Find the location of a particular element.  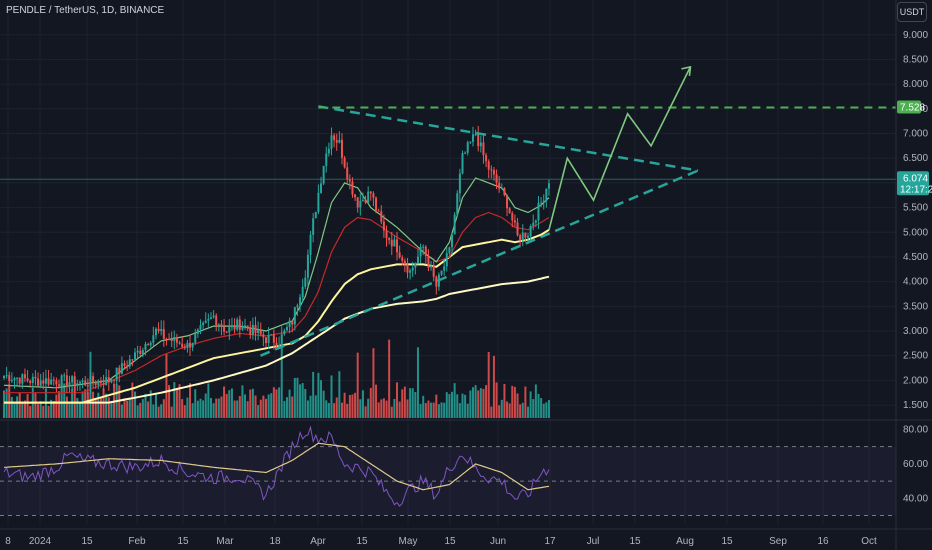

rsi-line is located at coordinates (276, 466).